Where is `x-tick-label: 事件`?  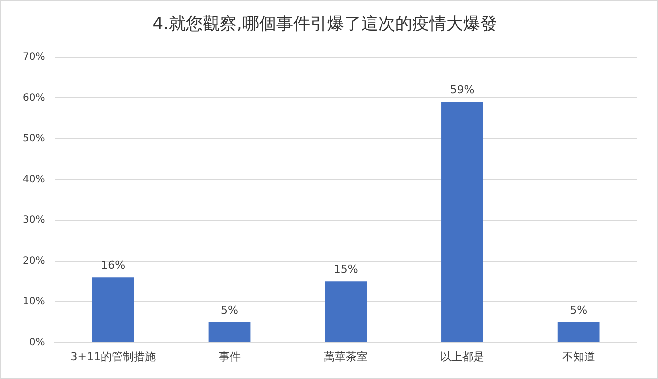 x-tick-label: 事件 is located at coordinates (229, 357).